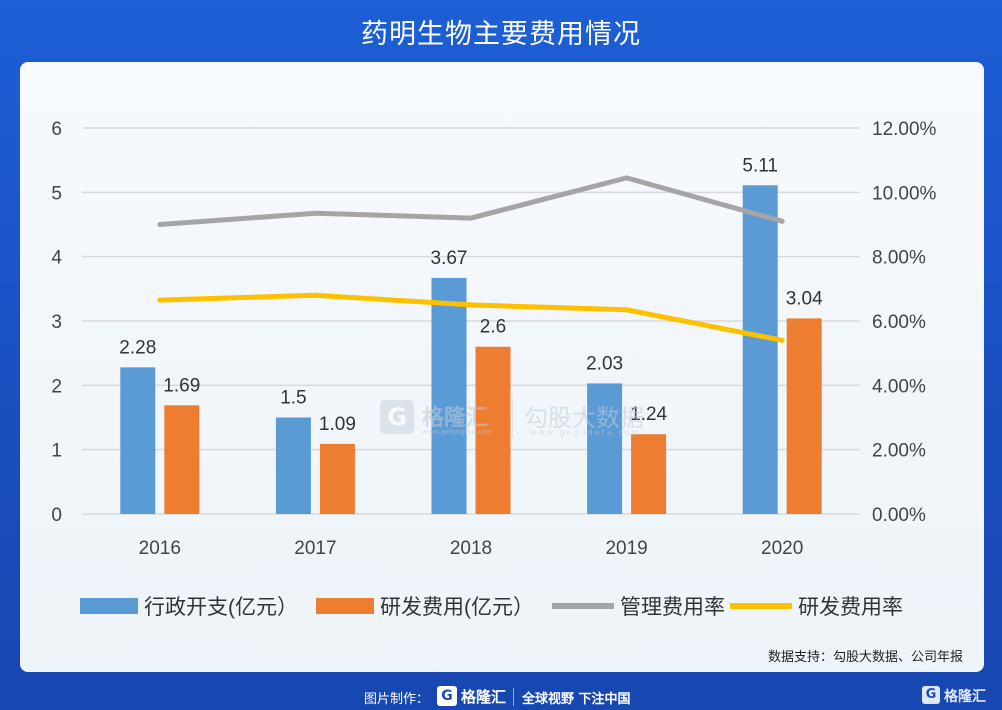 The height and width of the screenshot is (710, 1002). I want to click on corner-brand: 格隆汇, so click(965, 697).